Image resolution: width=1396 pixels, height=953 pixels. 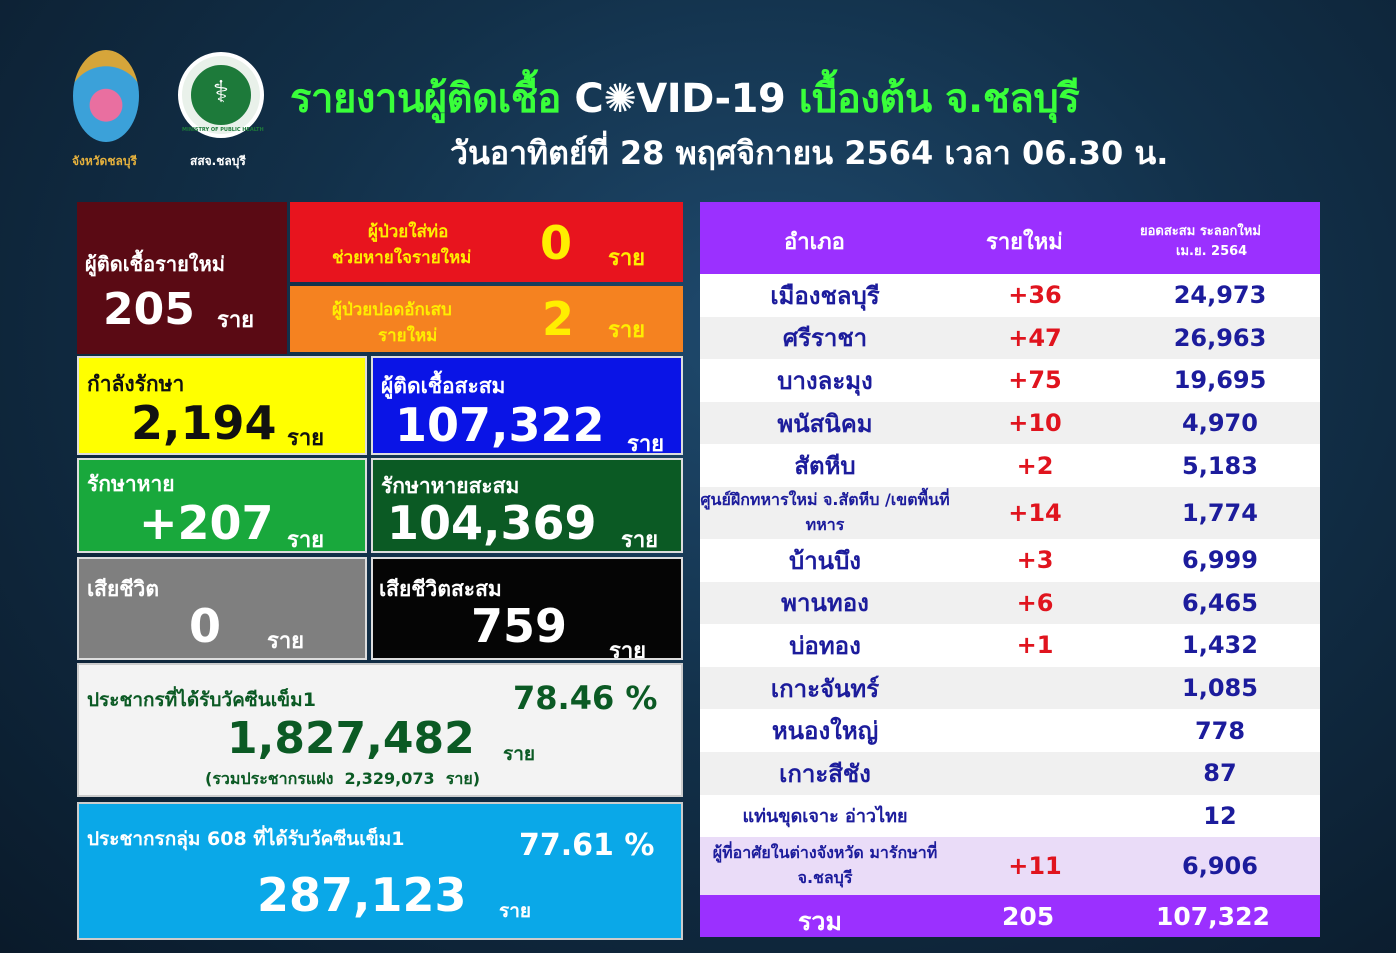 I want to click on deaths-cumulative-box: เสียชีวิตสะสม 759 ราย, so click(x=527, y=608).